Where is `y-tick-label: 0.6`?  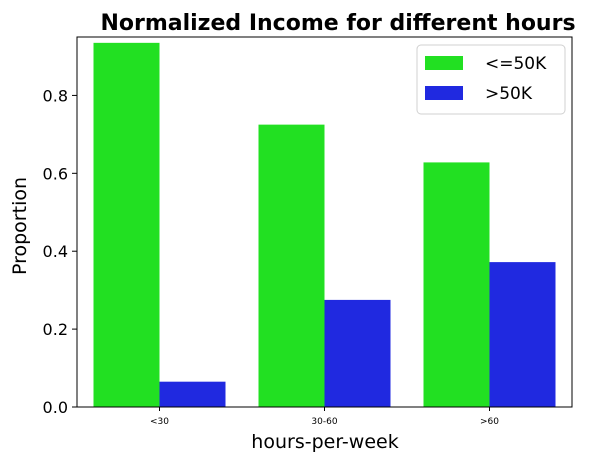 y-tick-label: 0.6 is located at coordinates (55, 173).